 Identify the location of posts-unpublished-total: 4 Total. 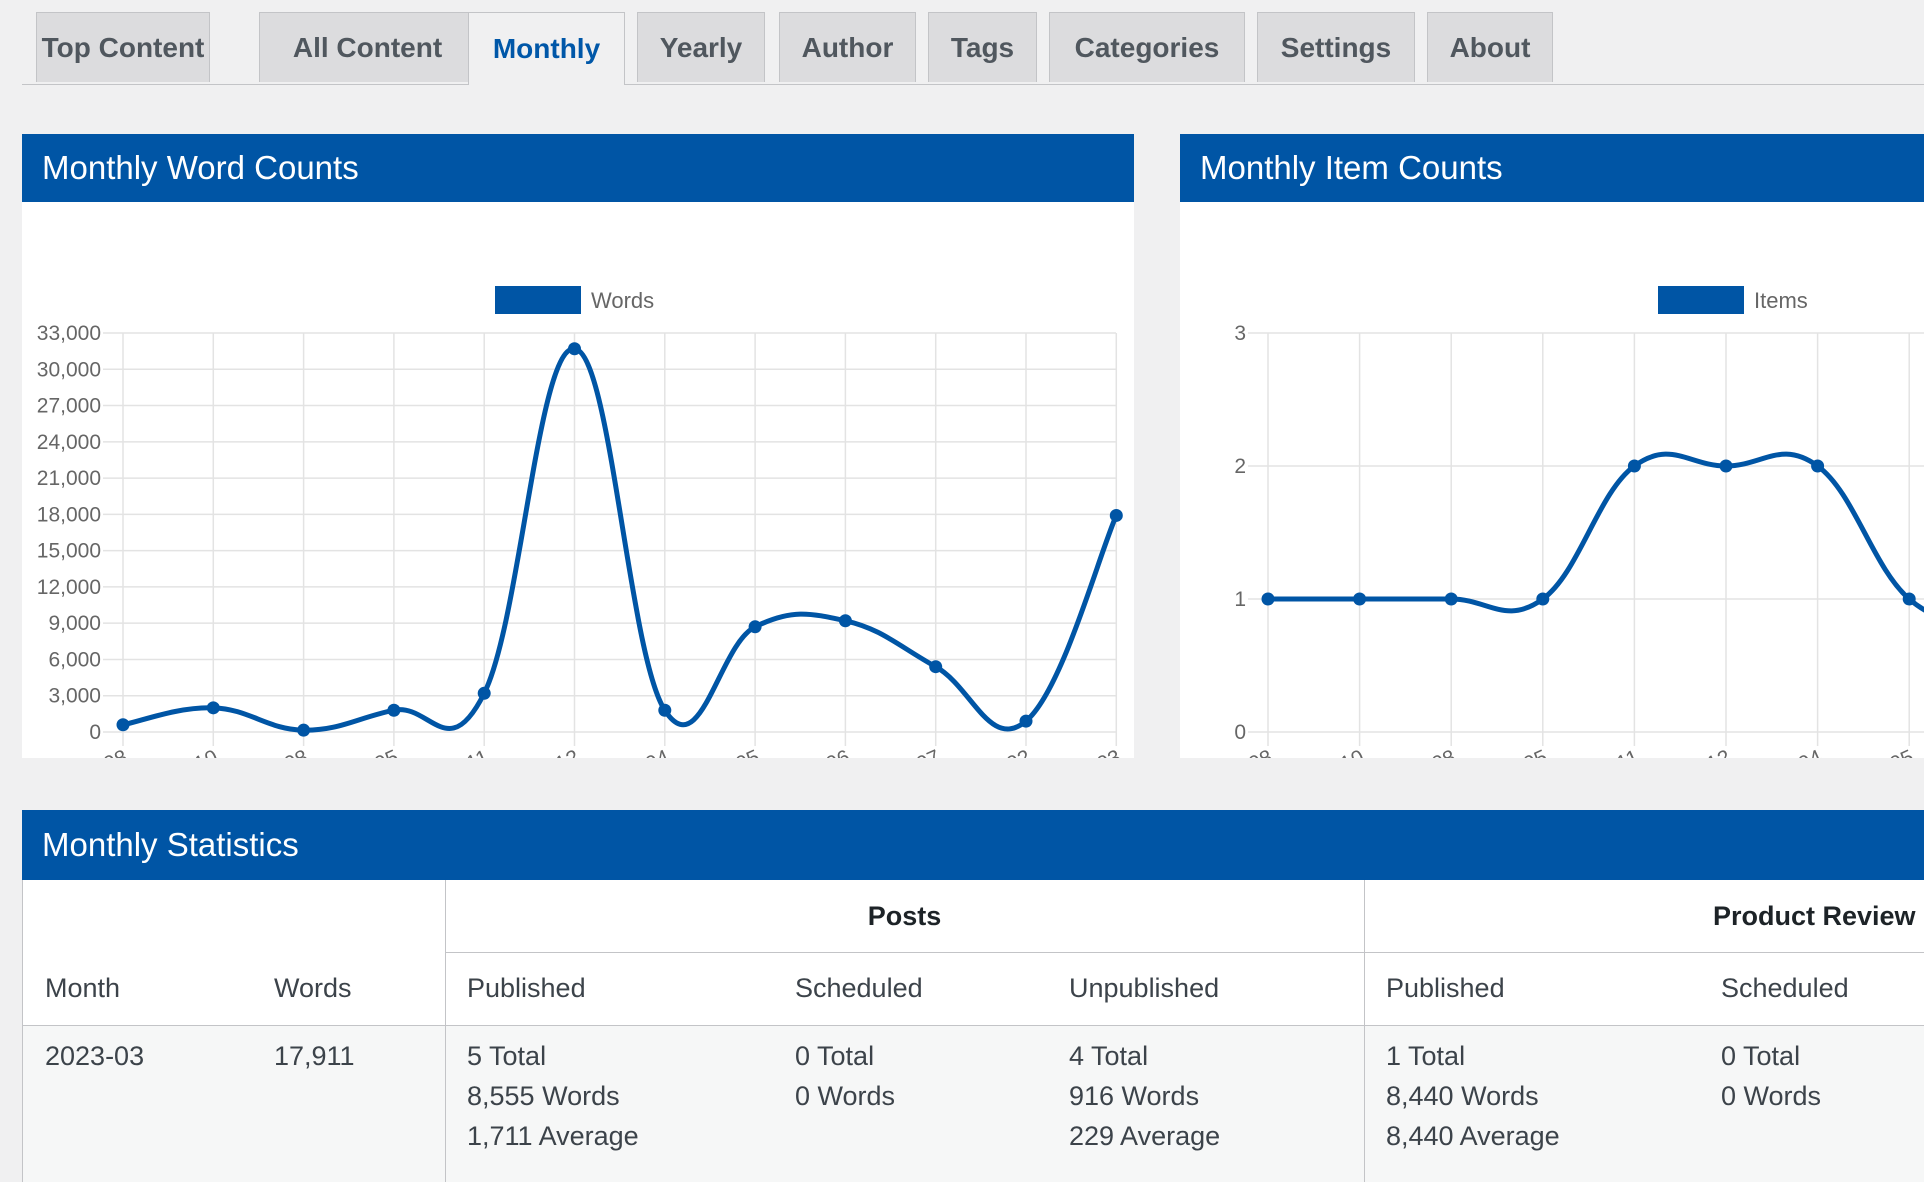
(1109, 1056).